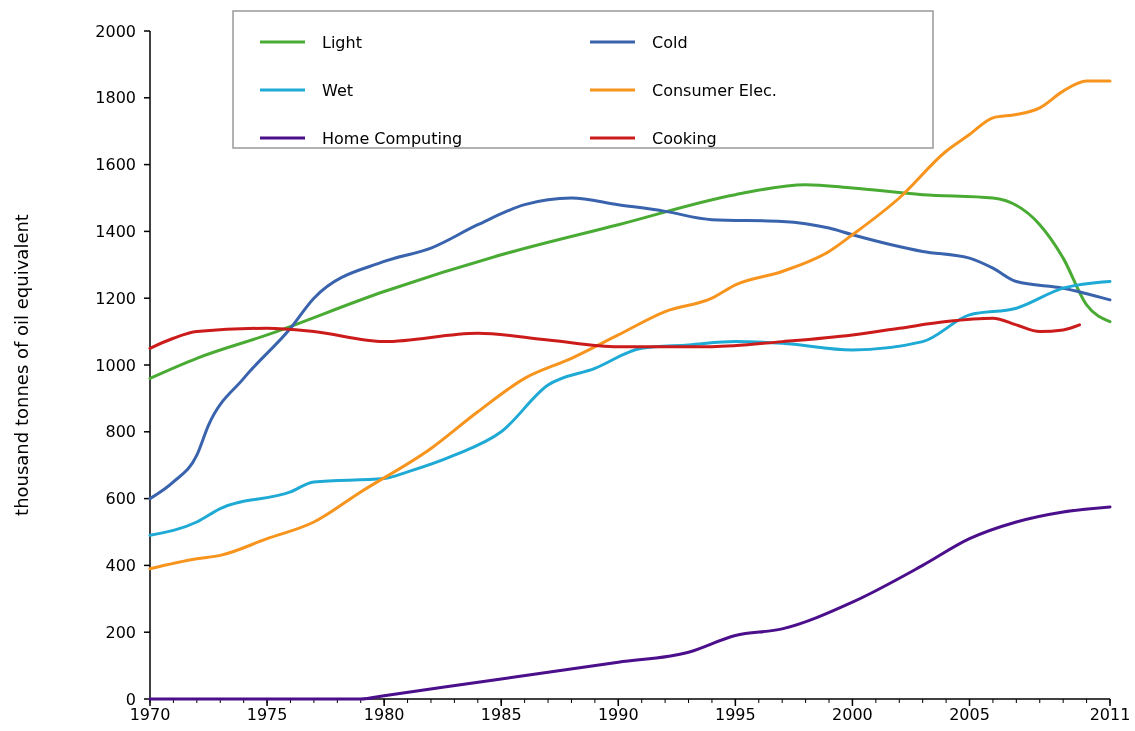 The width and height of the screenshot is (1135, 731). What do you see at coordinates (852, 714) in the screenshot?
I see `x-tick-label: 2000` at bounding box center [852, 714].